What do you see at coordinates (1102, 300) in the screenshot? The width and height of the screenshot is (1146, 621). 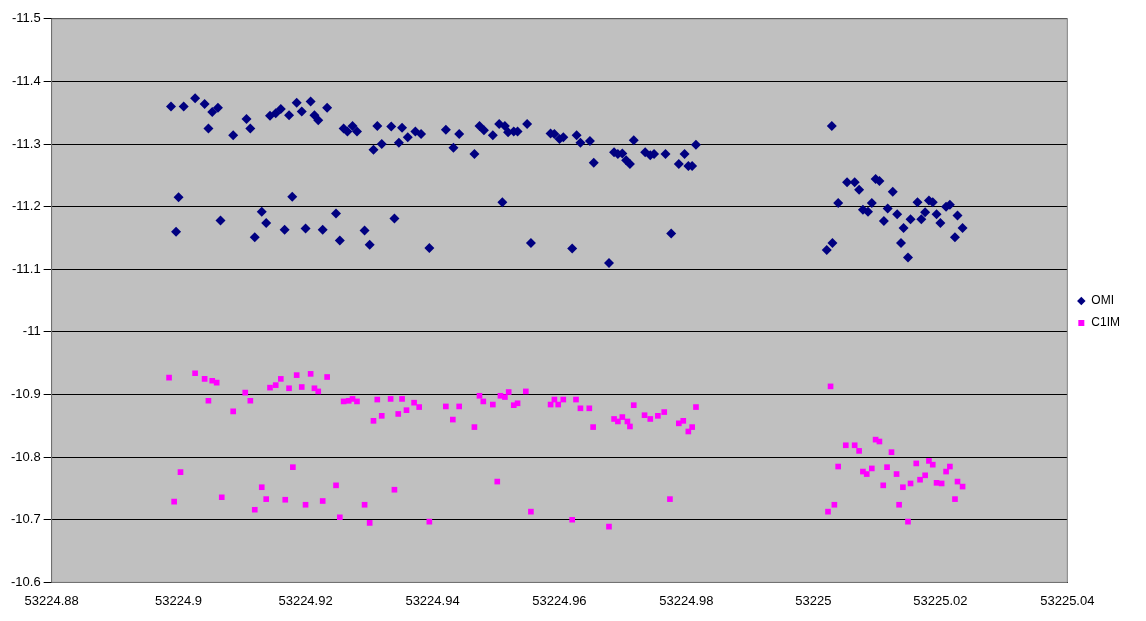 I see `legend-label: OMI` at bounding box center [1102, 300].